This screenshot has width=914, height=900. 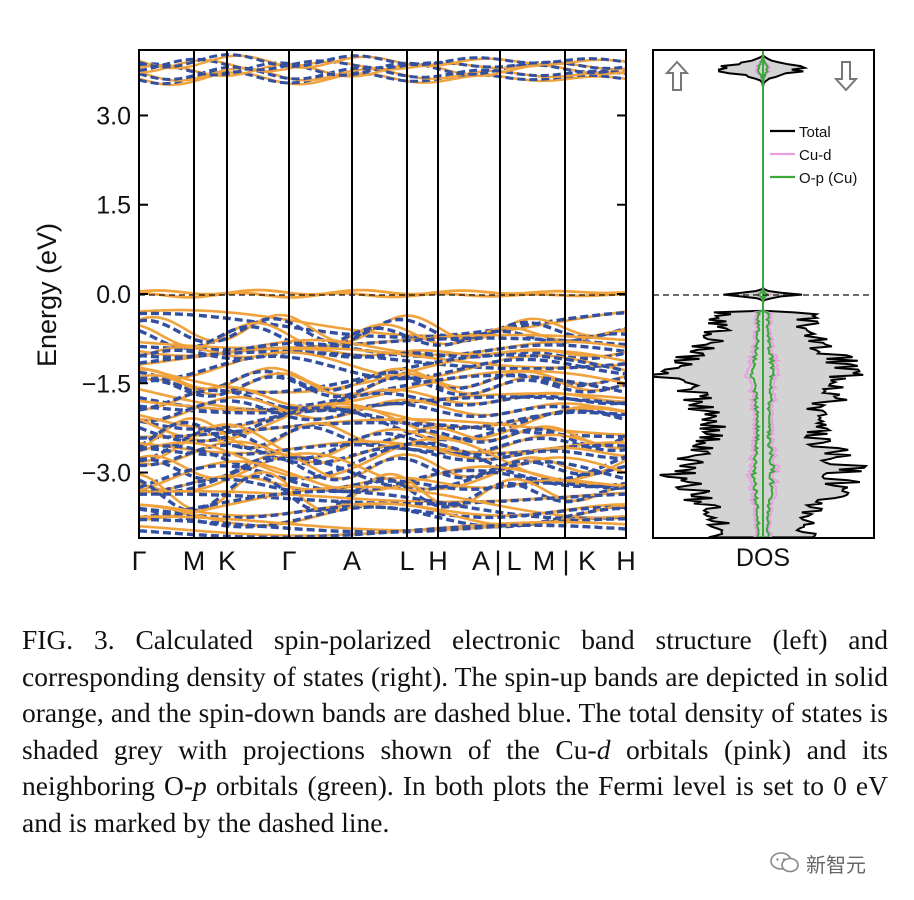 I want to click on wechat-icon, so click(x=784, y=862).